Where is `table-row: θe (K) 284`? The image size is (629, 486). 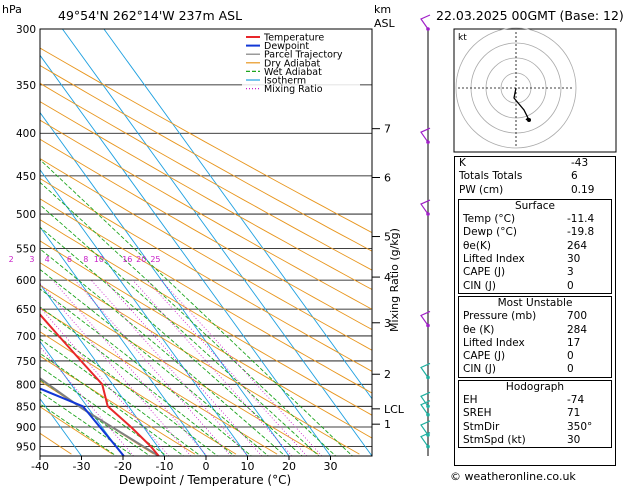
table-row: θe (K) 284 is located at coordinates (535, 330).